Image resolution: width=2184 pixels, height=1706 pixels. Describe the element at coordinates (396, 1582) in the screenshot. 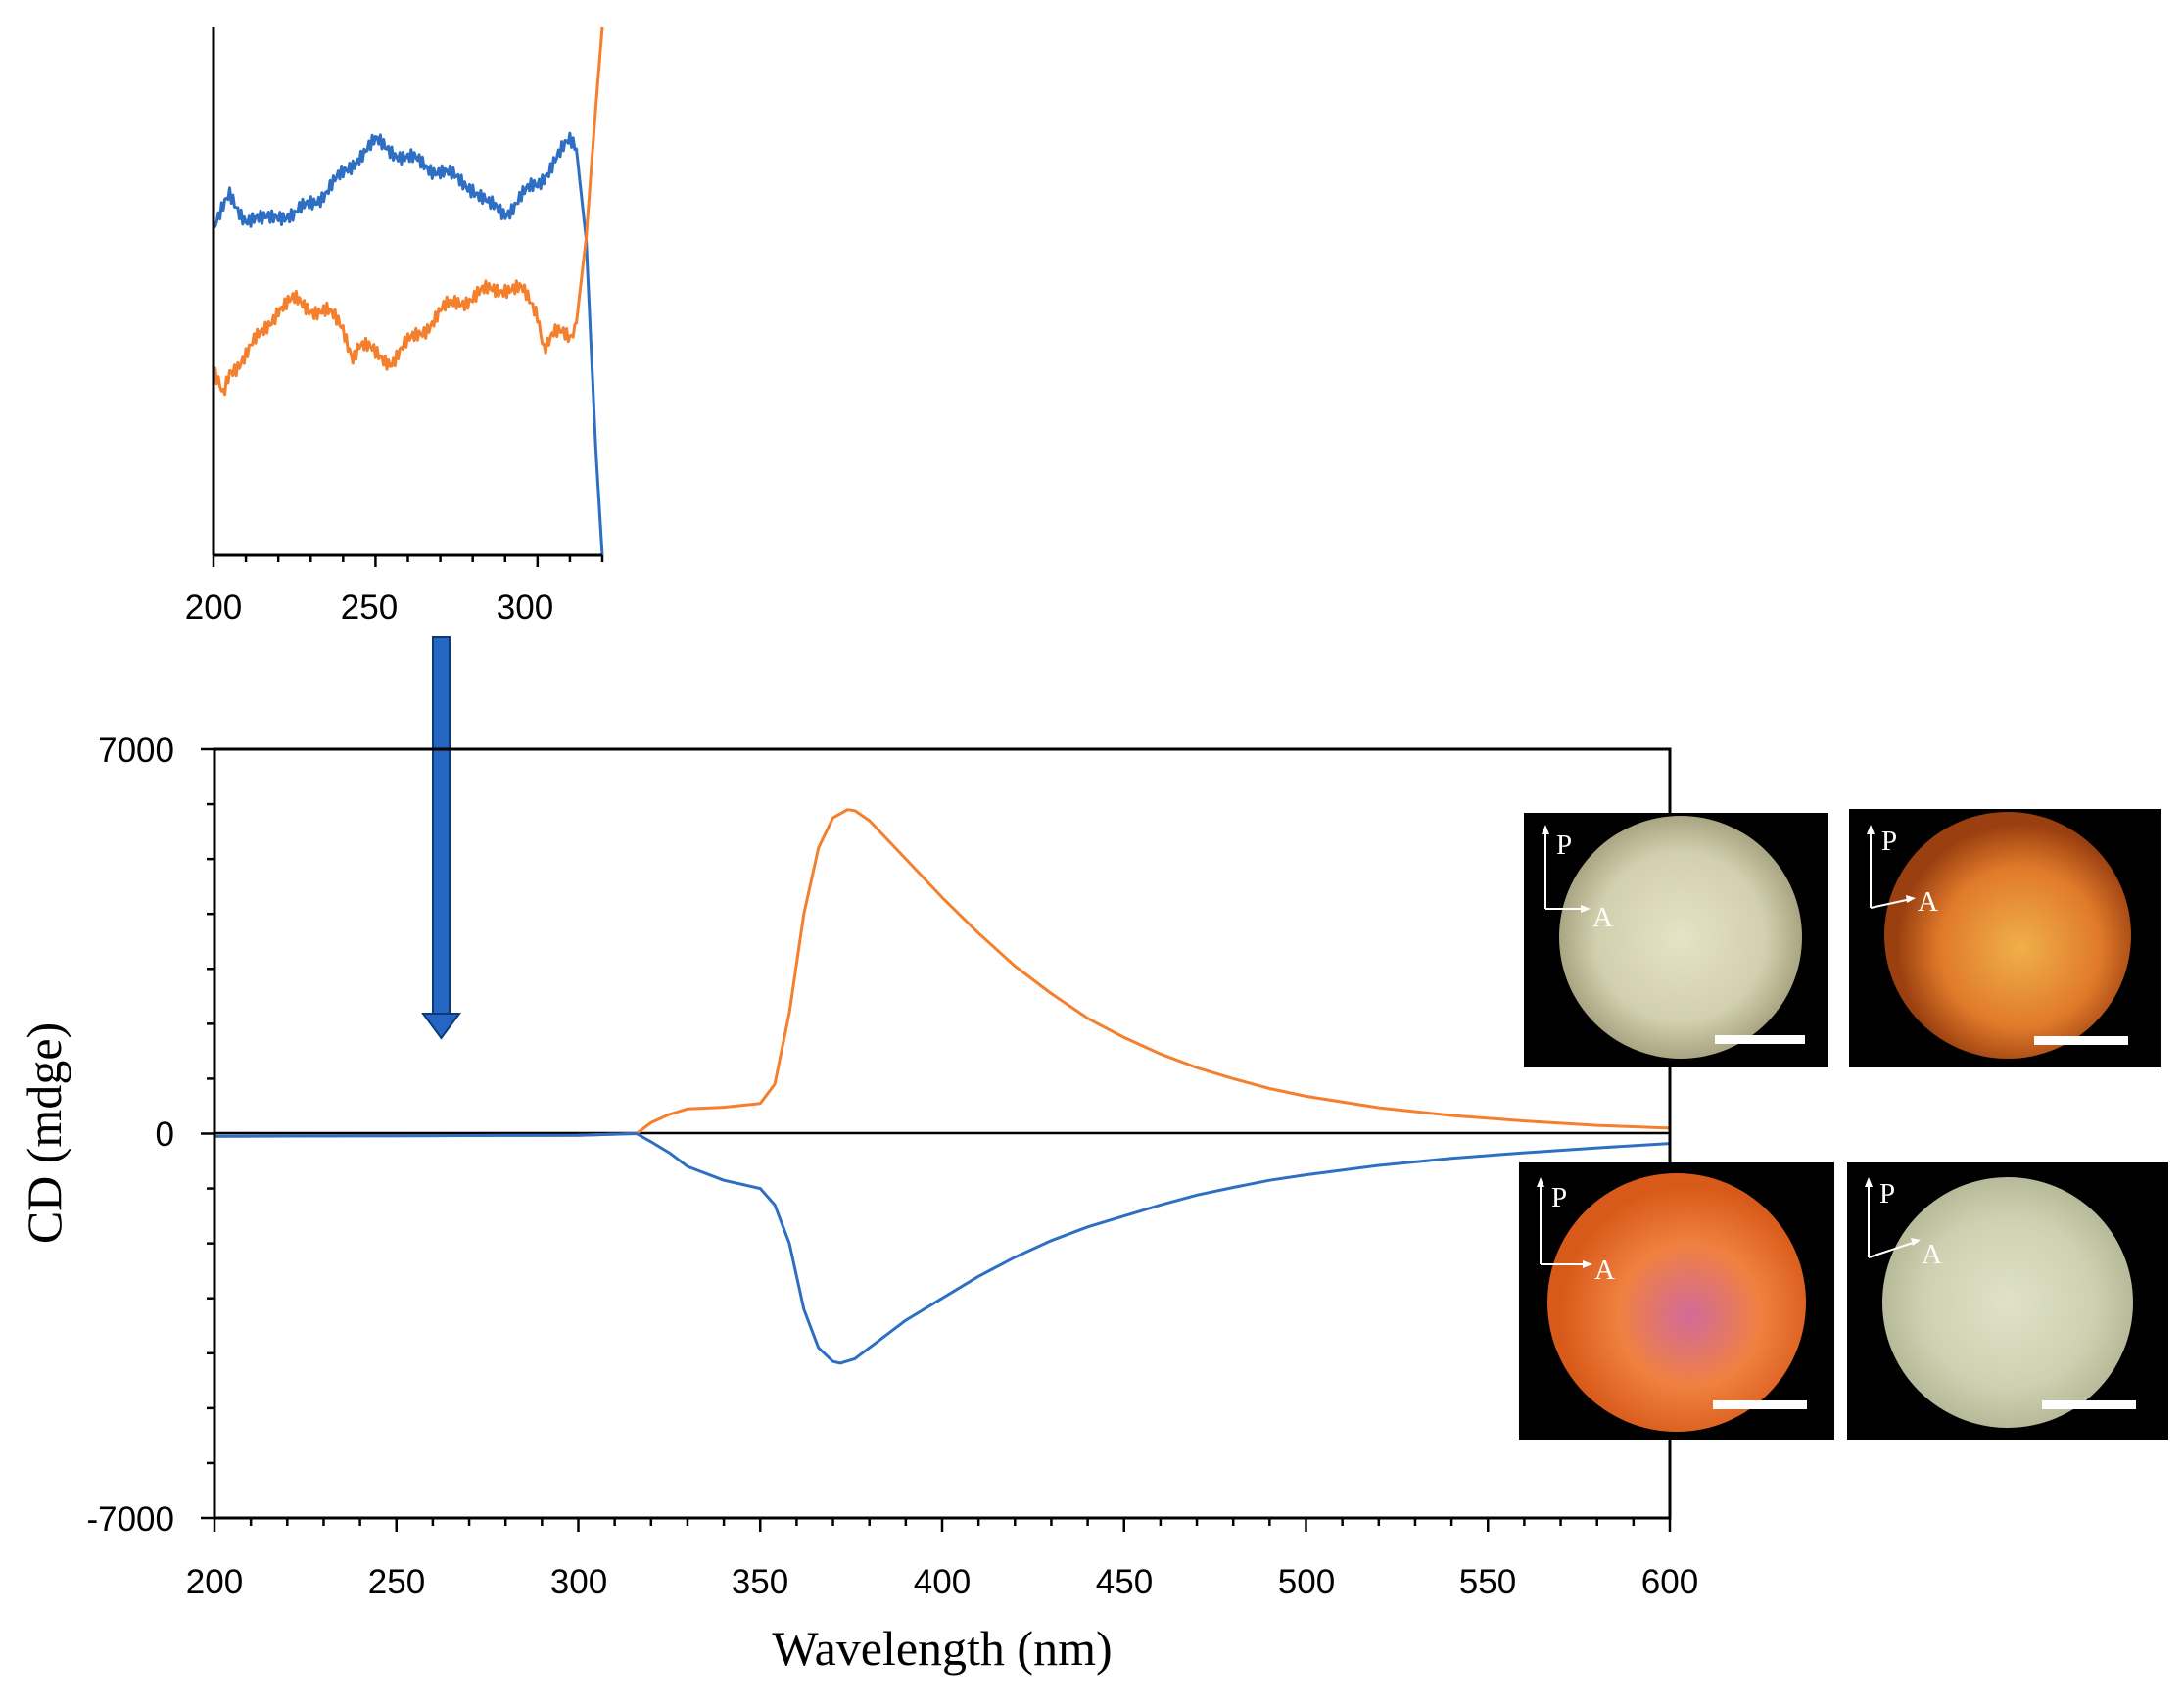

I see `x-tick-label: 250` at that location.